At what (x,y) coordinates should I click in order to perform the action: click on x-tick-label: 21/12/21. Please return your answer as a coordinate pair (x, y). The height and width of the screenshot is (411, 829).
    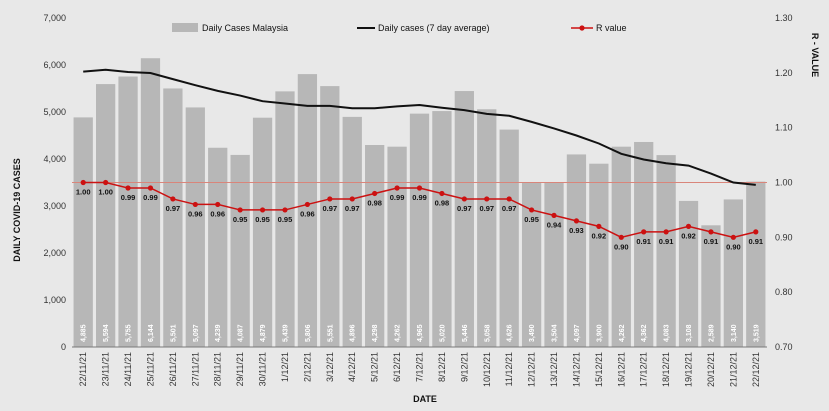
    Looking at the image, I should click on (733, 369).